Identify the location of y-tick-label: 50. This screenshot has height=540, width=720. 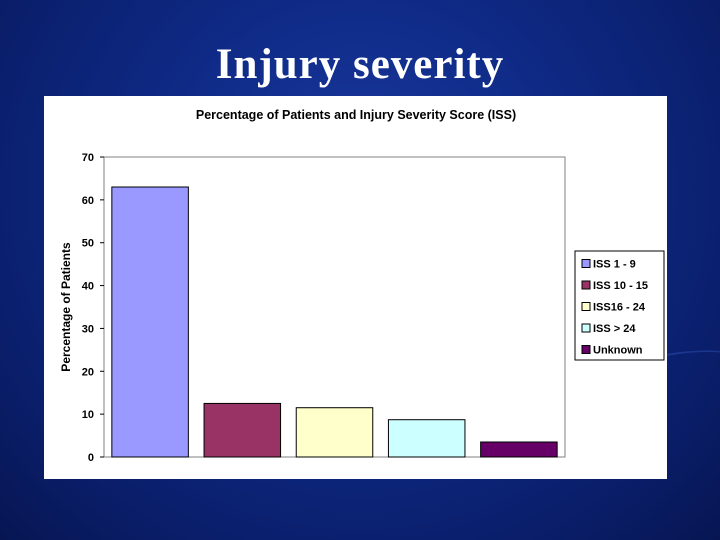
(88, 244).